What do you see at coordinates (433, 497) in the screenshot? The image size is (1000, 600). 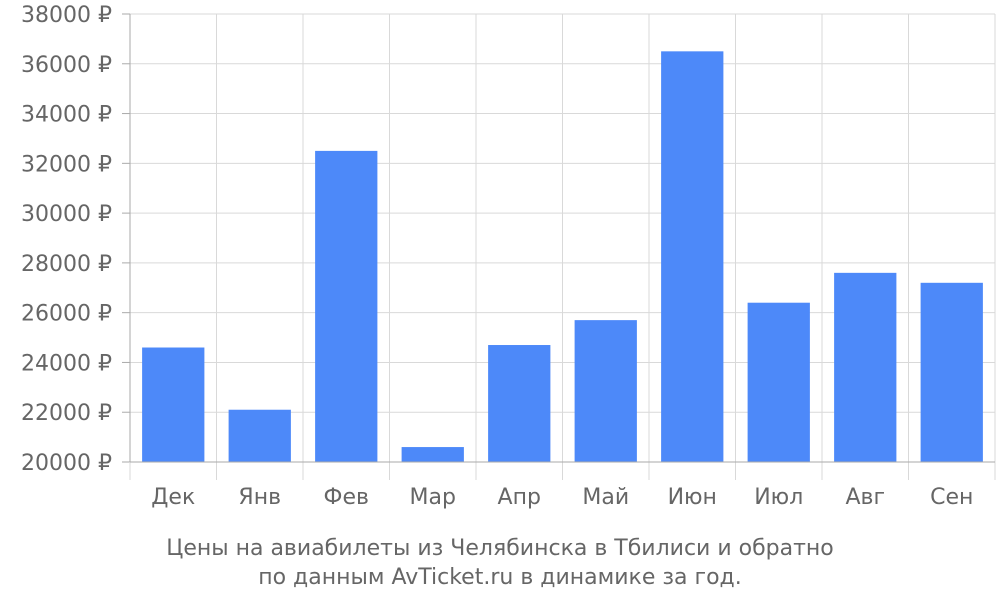 I see `x-tick-label: Мар` at bounding box center [433, 497].